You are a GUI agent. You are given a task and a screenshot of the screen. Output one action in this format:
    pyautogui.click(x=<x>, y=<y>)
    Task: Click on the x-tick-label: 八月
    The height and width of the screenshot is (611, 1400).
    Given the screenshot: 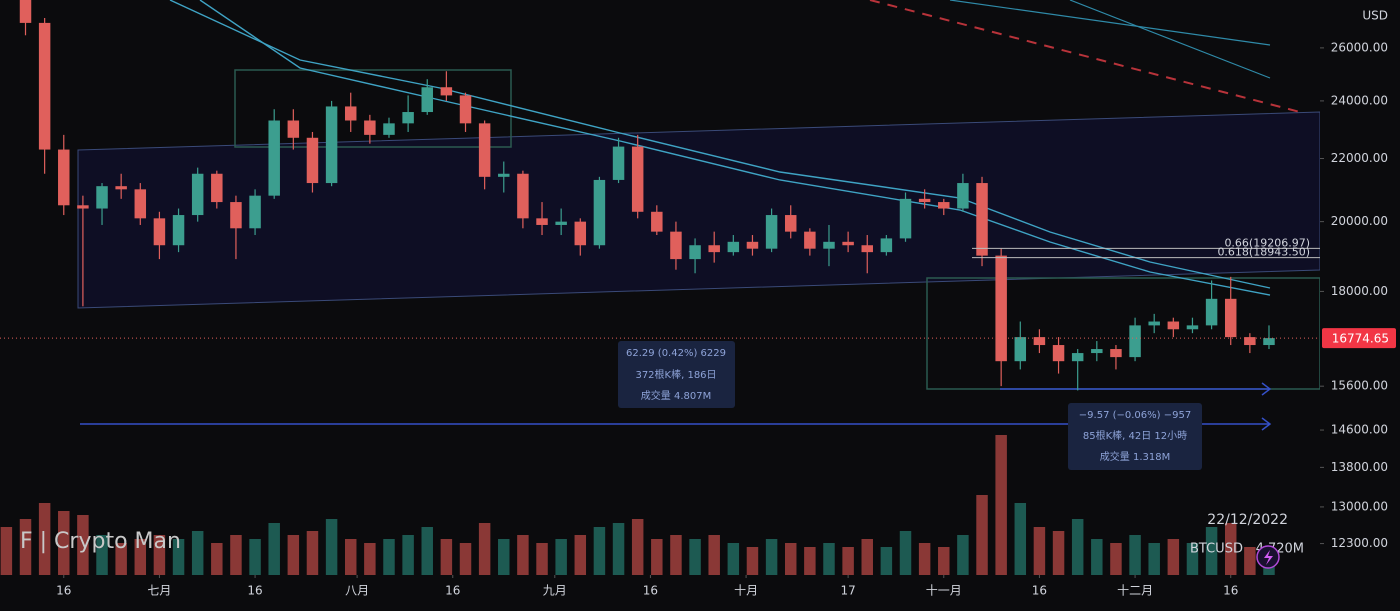 What is the action you would take?
    pyautogui.click(x=357, y=591)
    